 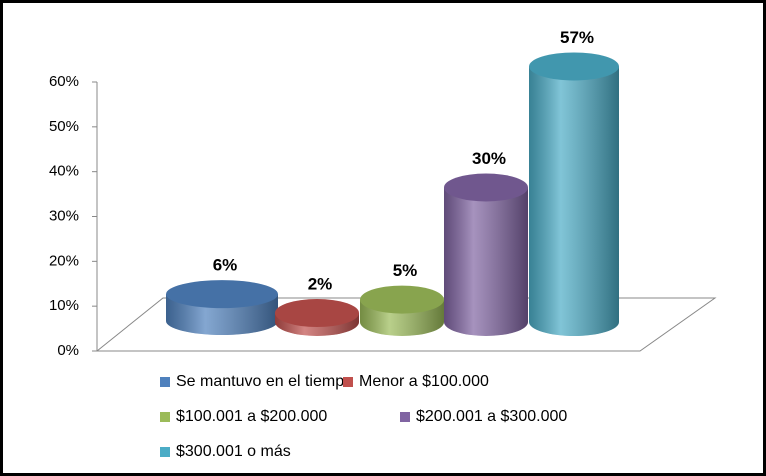 What do you see at coordinates (233, 451) in the screenshot?
I see `legend-label: $300.001 o más` at bounding box center [233, 451].